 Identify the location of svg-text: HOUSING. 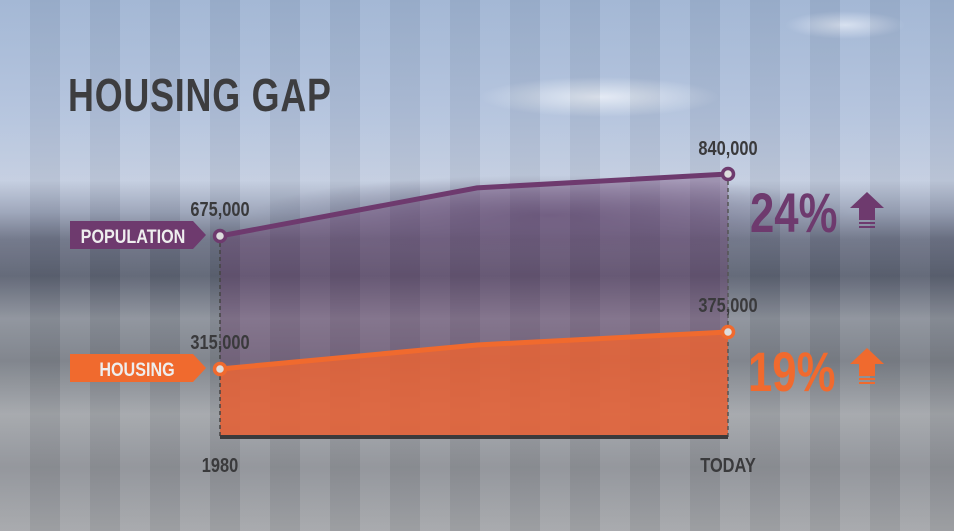
(136, 370).